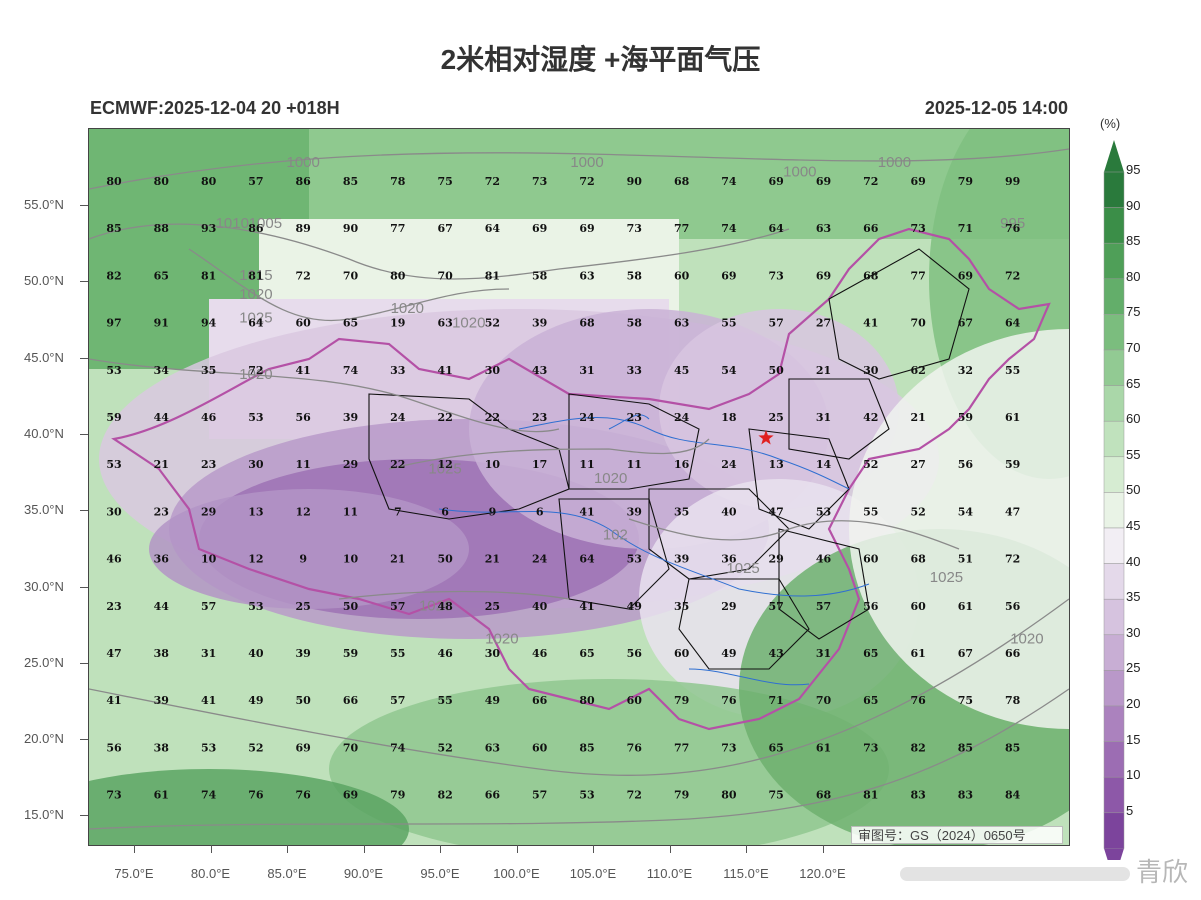 The width and height of the screenshot is (1201, 900). What do you see at coordinates (634, 464) in the screenshot?
I see `rh-value: 11` at bounding box center [634, 464].